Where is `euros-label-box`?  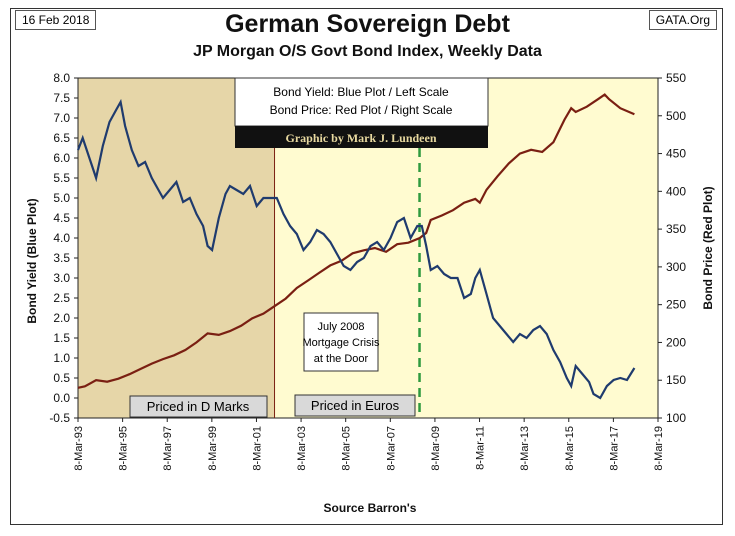
euros-label-box is located at coordinates (355, 405).